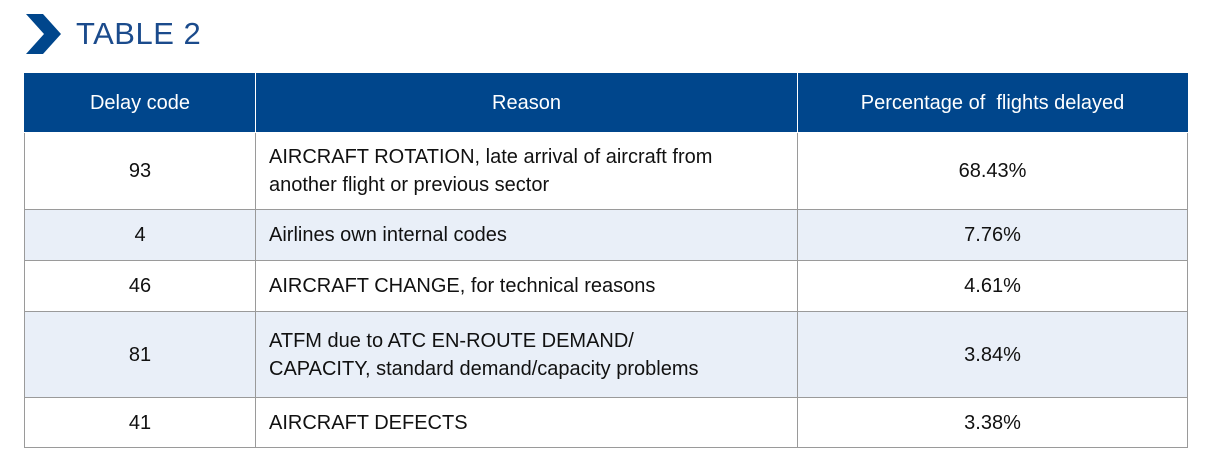 Image resolution: width=1213 pixels, height=460 pixels. Describe the element at coordinates (526, 103) in the screenshot. I see `column-header-reason: Reason` at that location.